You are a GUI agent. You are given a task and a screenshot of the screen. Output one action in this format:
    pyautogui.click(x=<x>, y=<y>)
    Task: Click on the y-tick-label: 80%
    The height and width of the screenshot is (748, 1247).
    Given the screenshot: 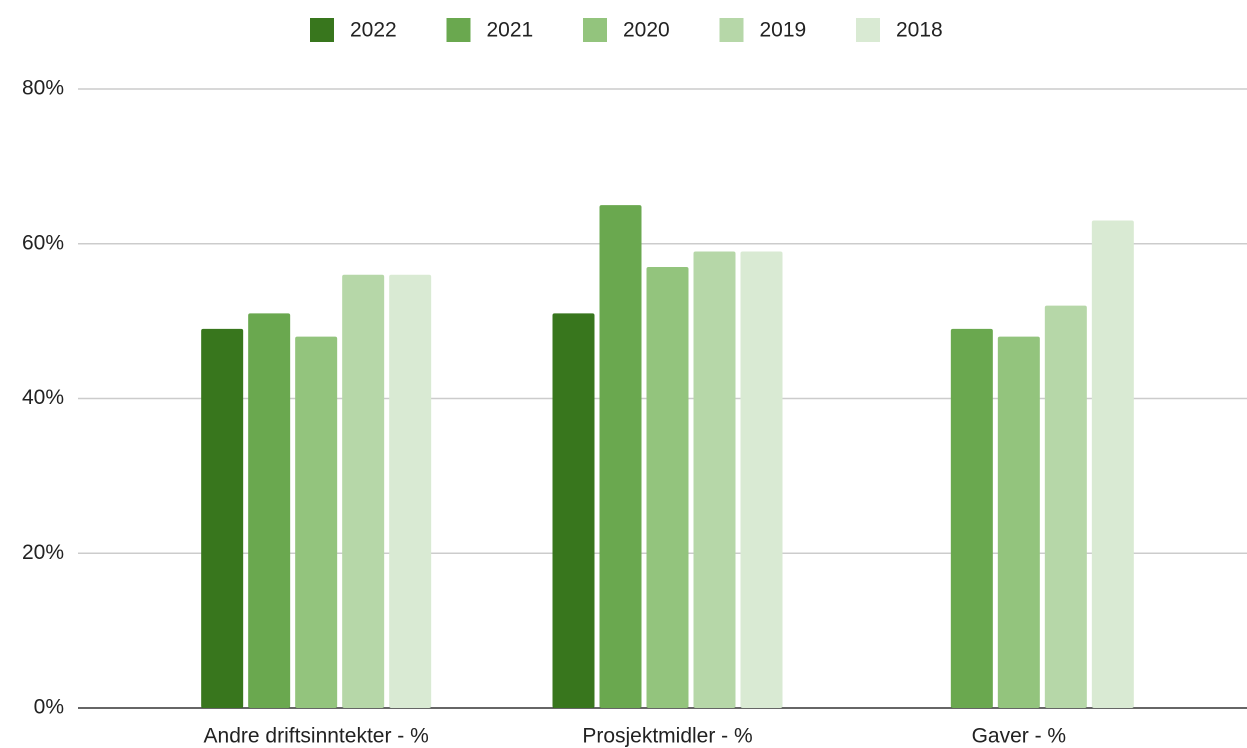 What is the action you would take?
    pyautogui.click(x=43, y=88)
    